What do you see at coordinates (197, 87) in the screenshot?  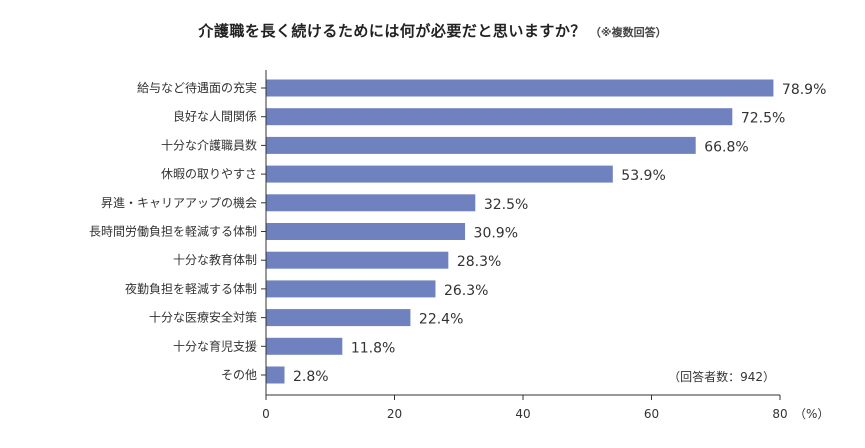 I see `category-label: 給与など待遇面の充実` at bounding box center [197, 87].